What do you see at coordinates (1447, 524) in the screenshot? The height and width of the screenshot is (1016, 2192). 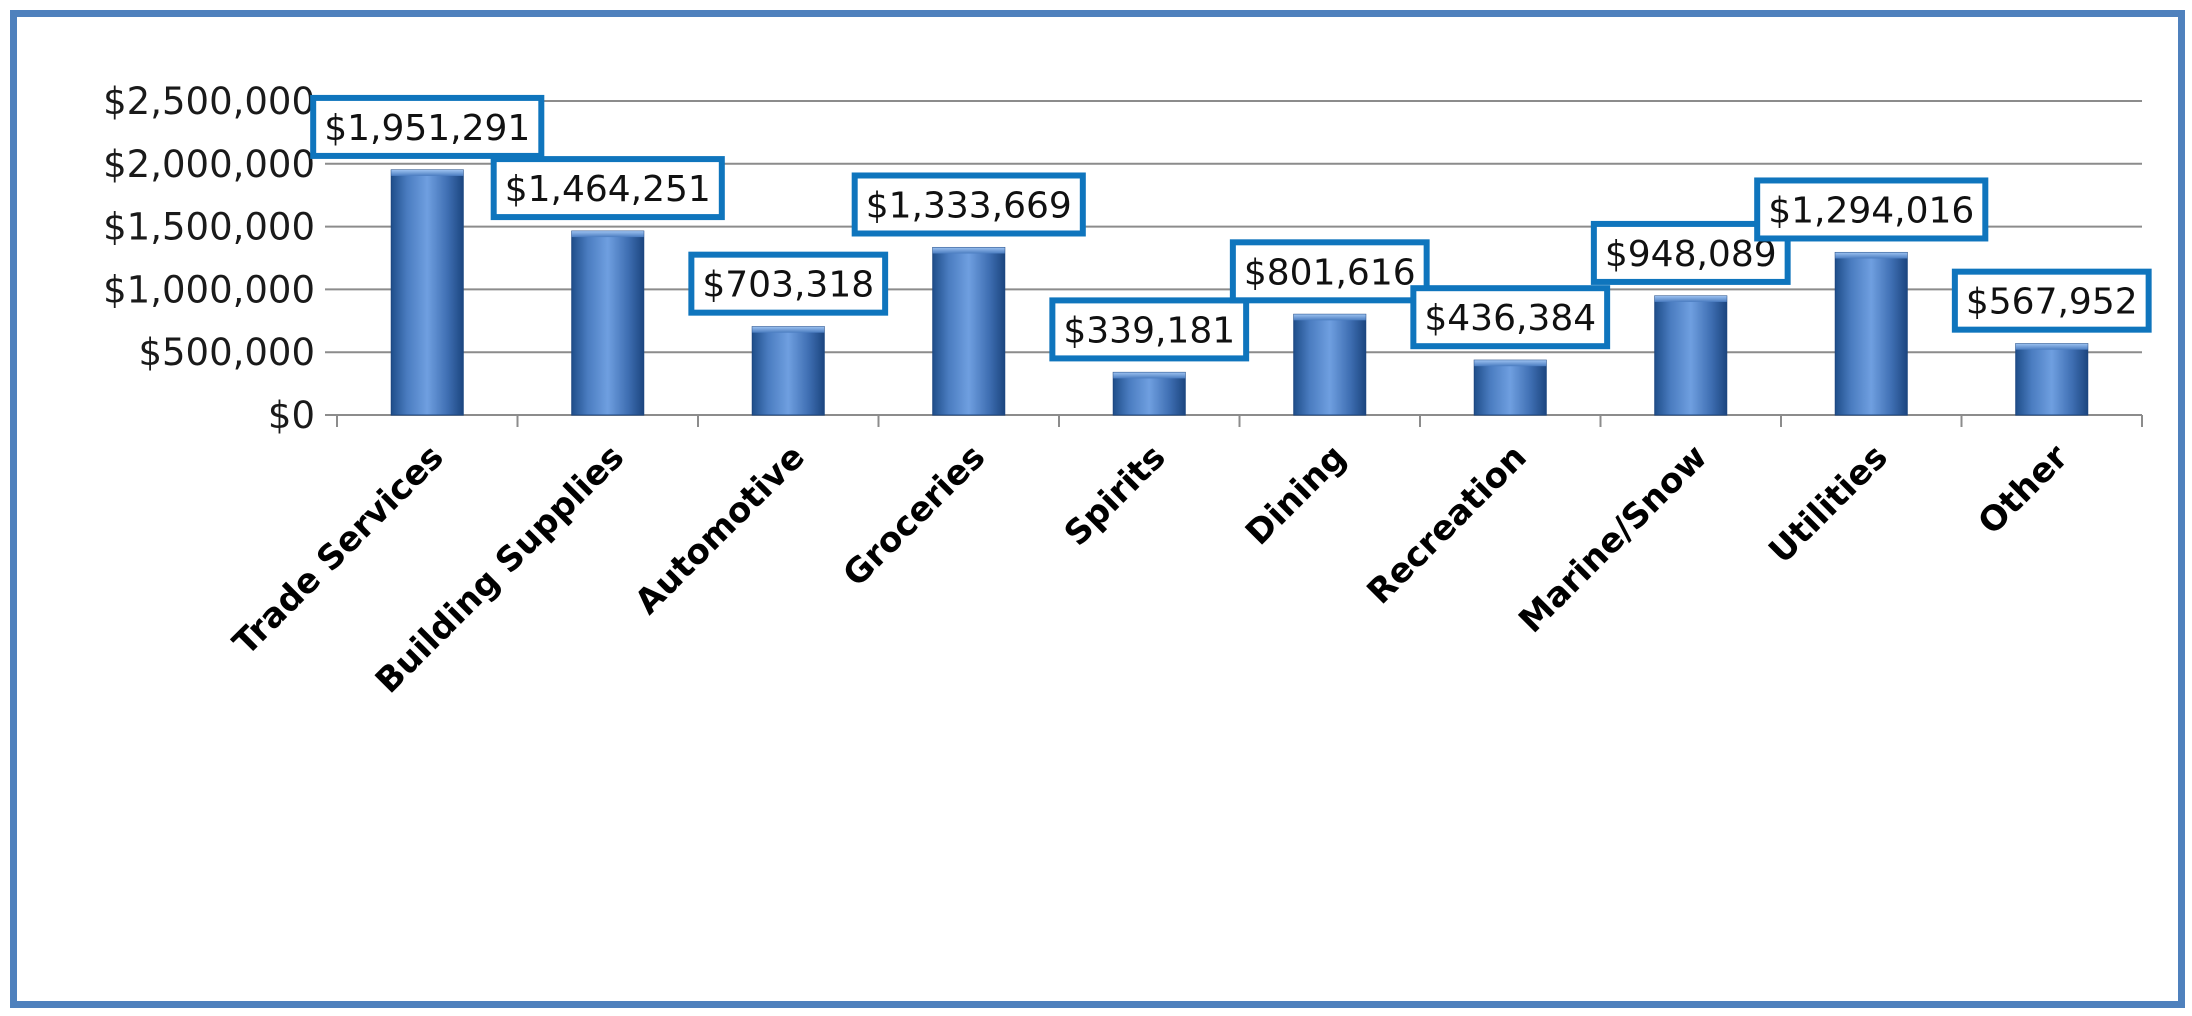 I see `category-label: Recreation` at bounding box center [1447, 524].